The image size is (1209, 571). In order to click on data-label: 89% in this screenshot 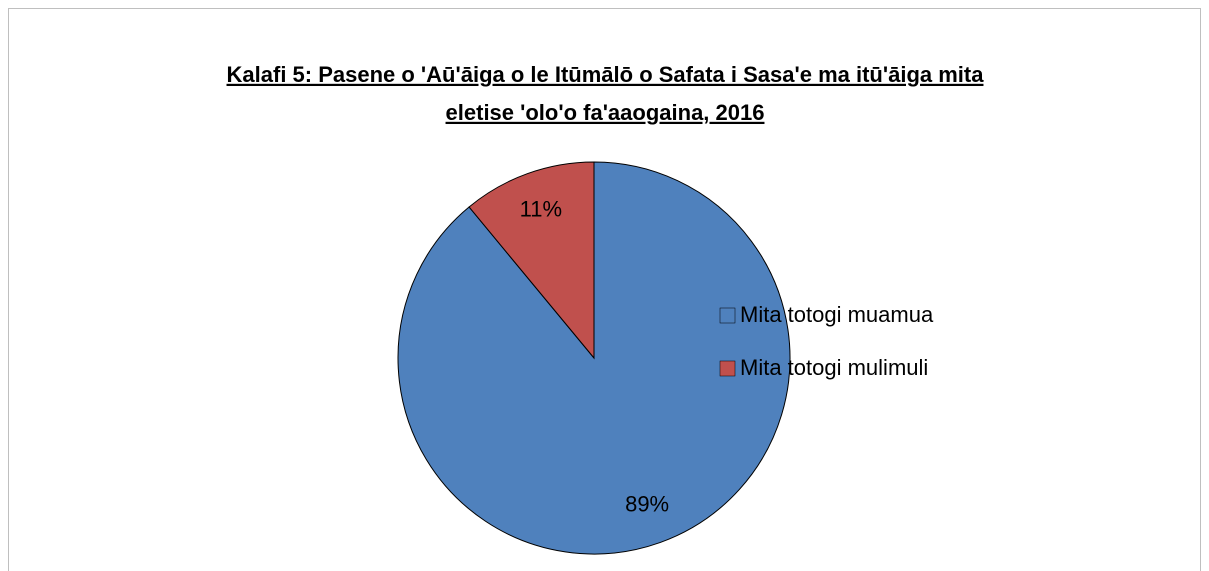, I will do `click(647, 503)`.